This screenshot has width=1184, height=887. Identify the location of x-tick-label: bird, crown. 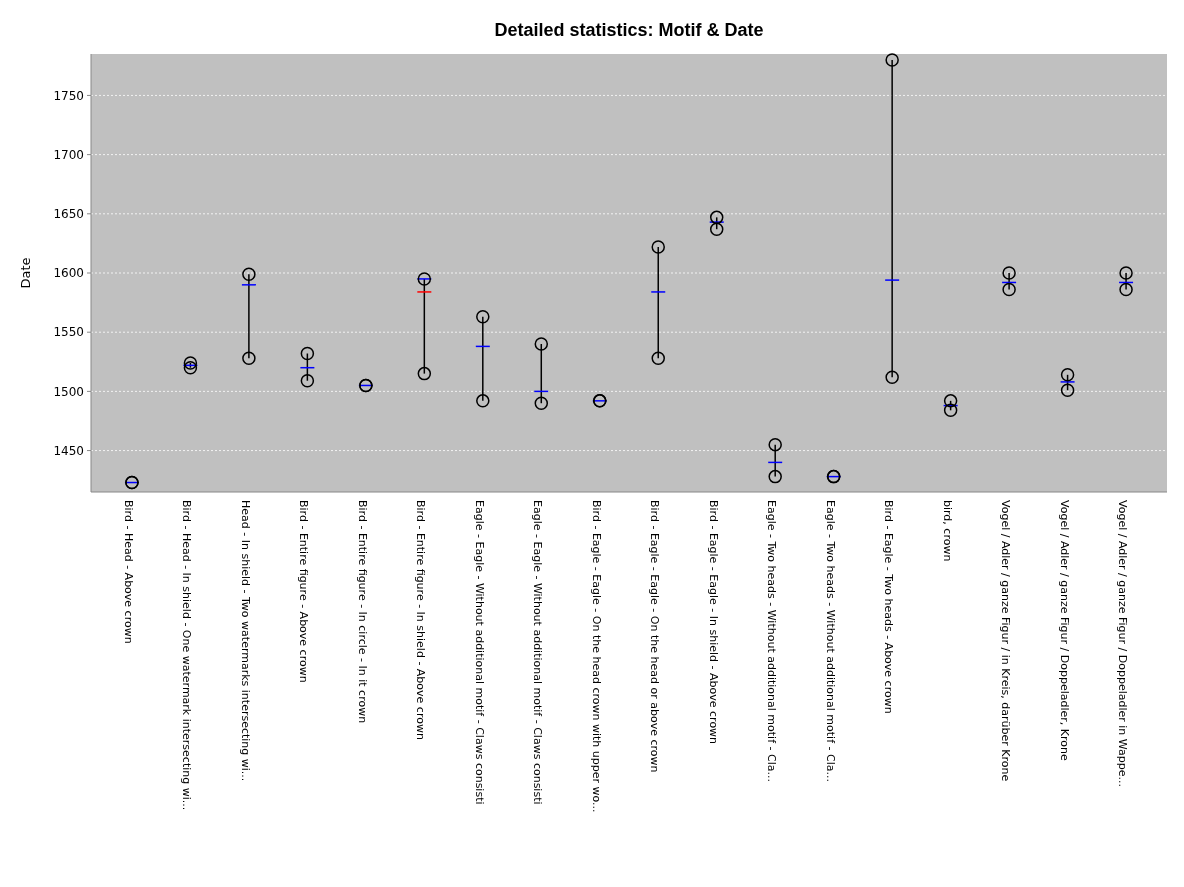
(947, 531).